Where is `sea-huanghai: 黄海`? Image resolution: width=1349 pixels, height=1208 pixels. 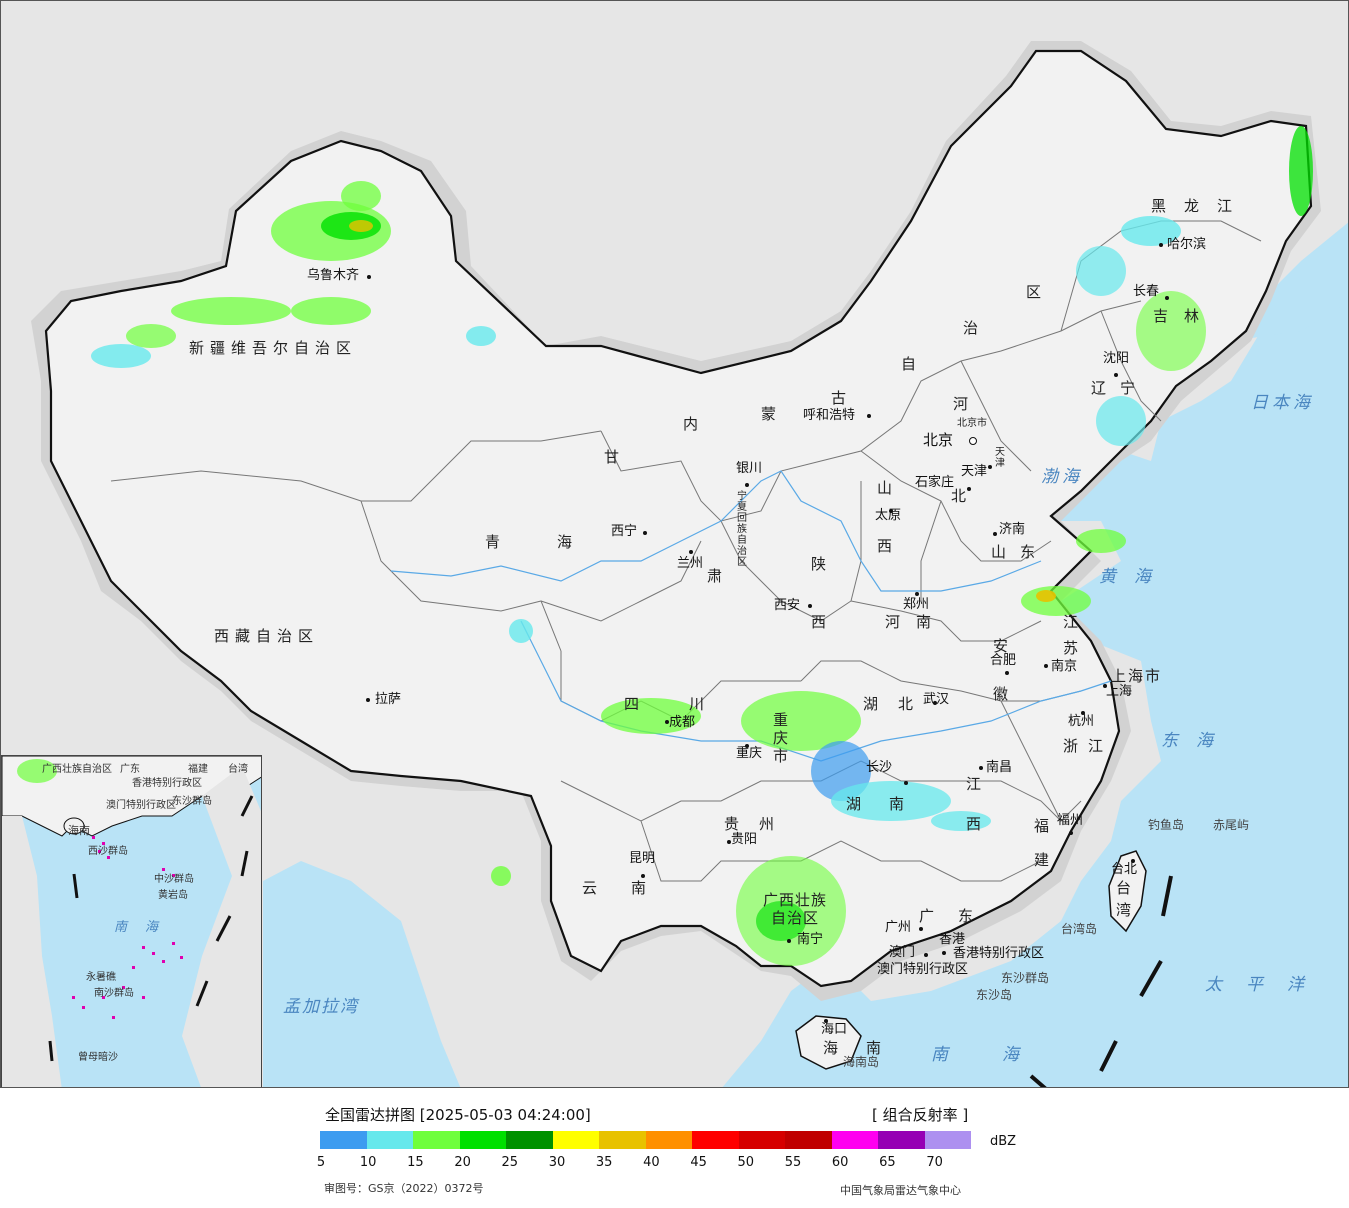
sea-huanghai: 黄海 is located at coordinates (1134, 577).